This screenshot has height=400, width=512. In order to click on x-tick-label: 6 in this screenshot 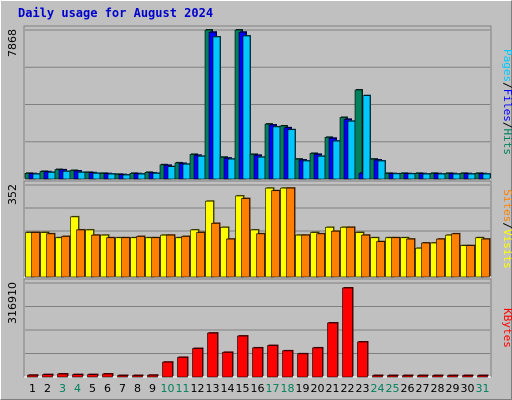, I will do `click(107, 388)`.